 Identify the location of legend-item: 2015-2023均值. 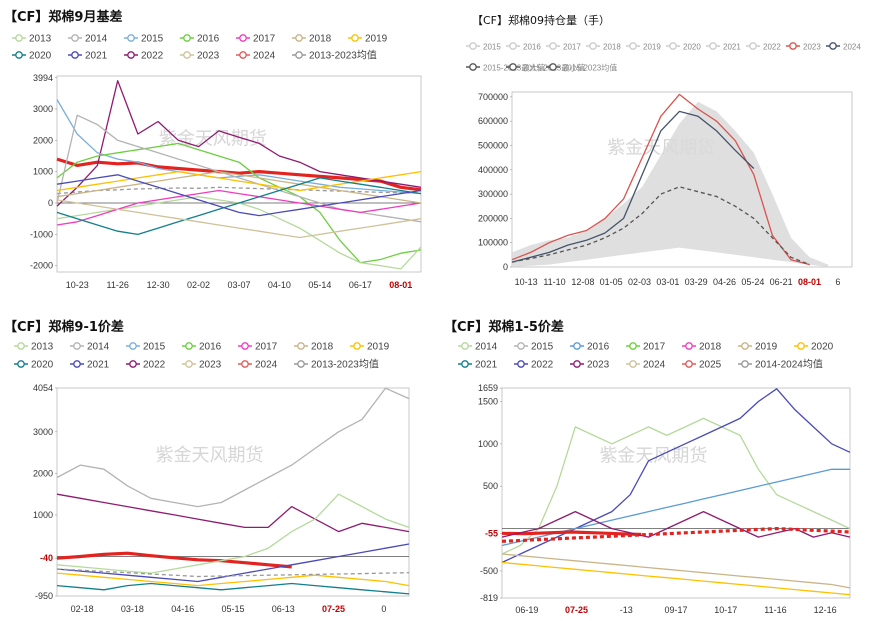
(581, 68).